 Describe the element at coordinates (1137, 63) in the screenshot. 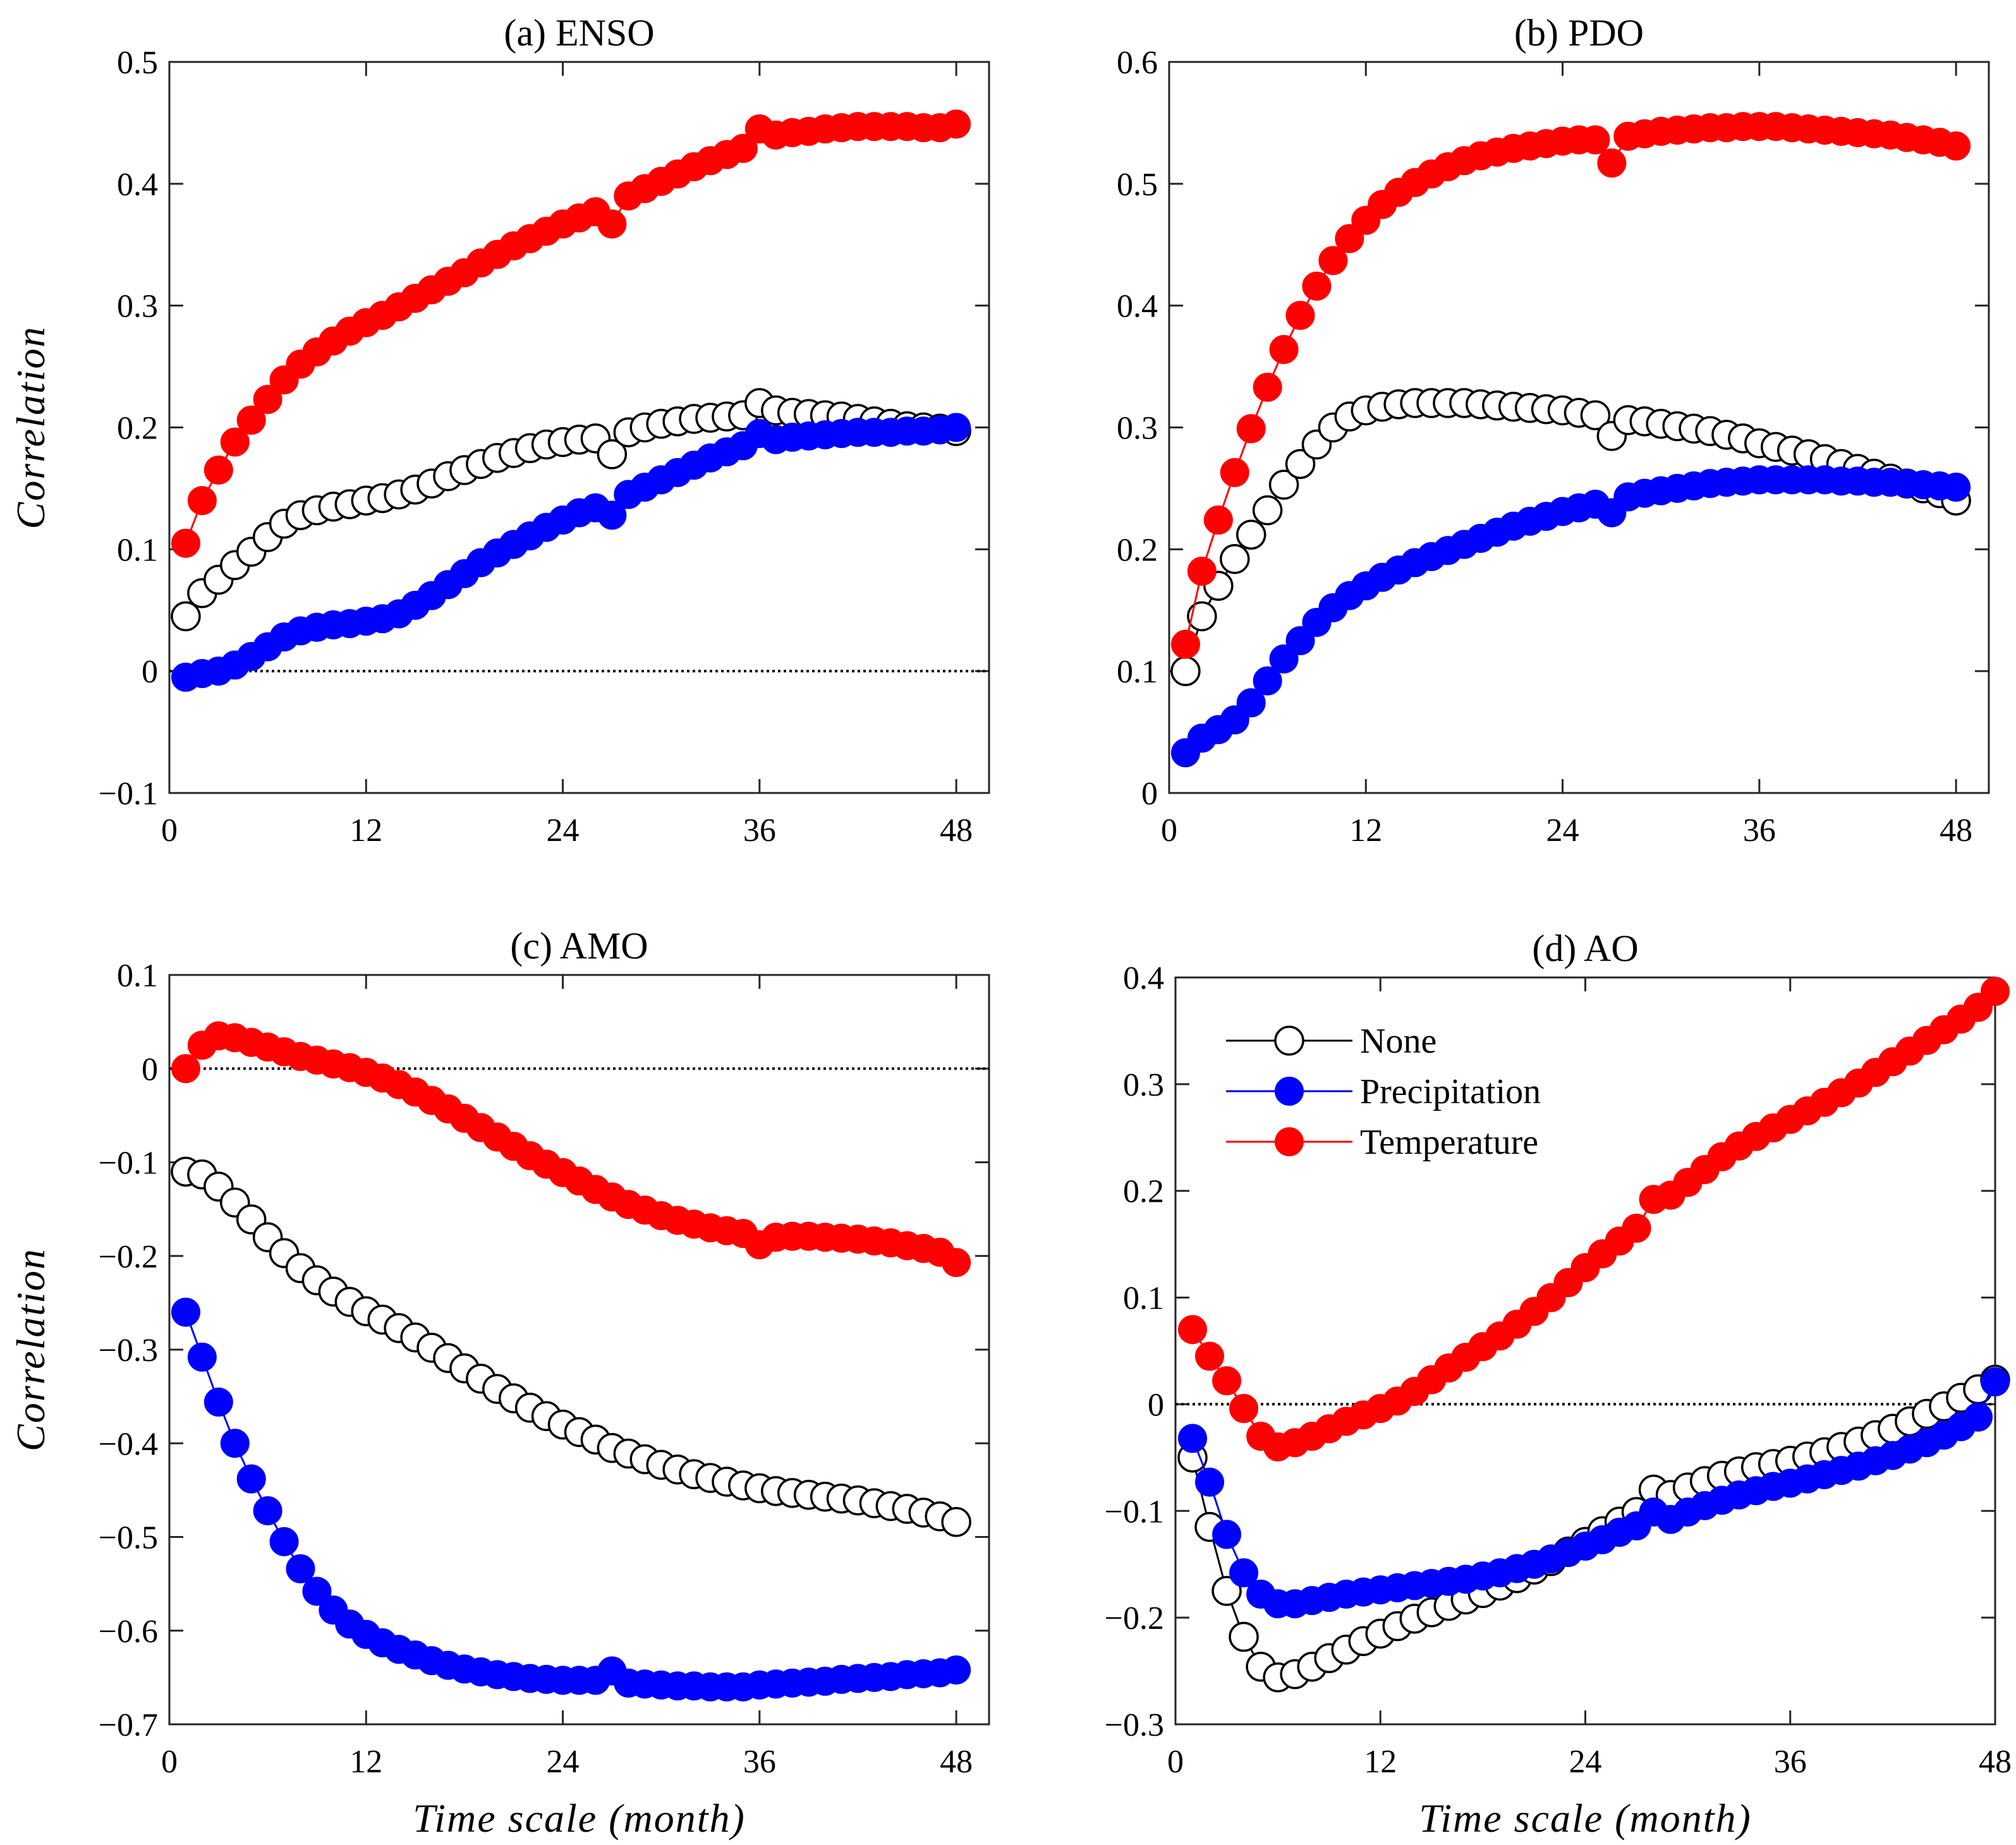

I see `y-tick-label: 0.6` at that location.